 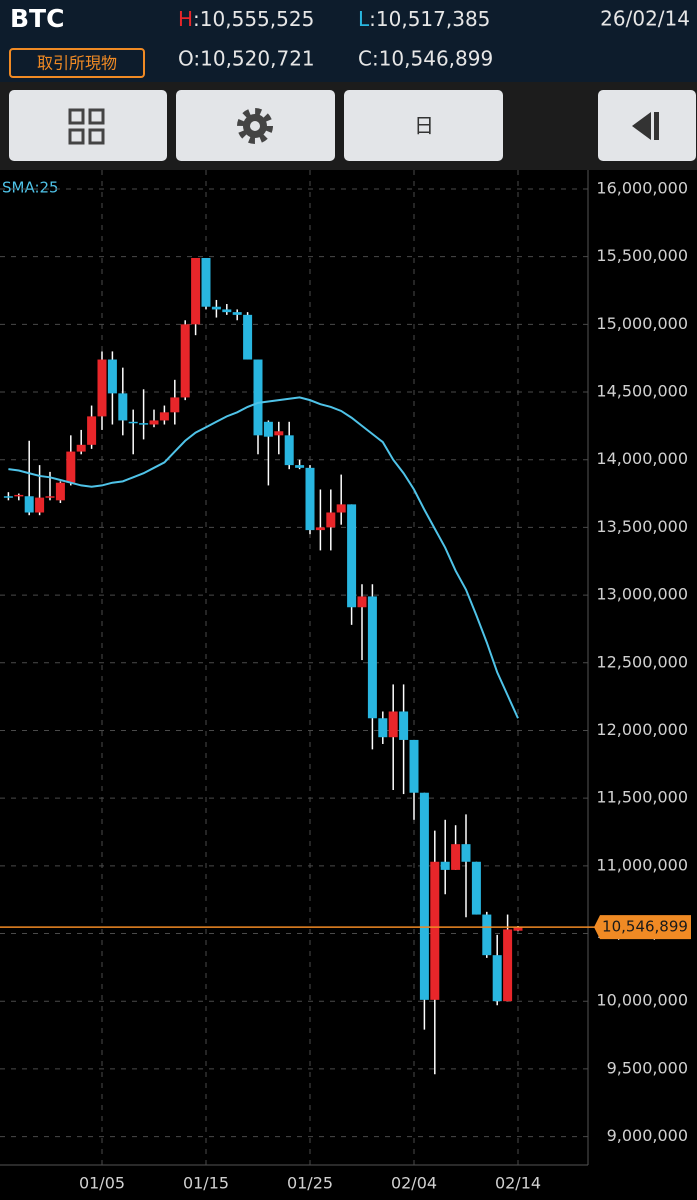 What do you see at coordinates (642, 797) in the screenshot?
I see `y-tick-label: 11,500,000` at bounding box center [642, 797].